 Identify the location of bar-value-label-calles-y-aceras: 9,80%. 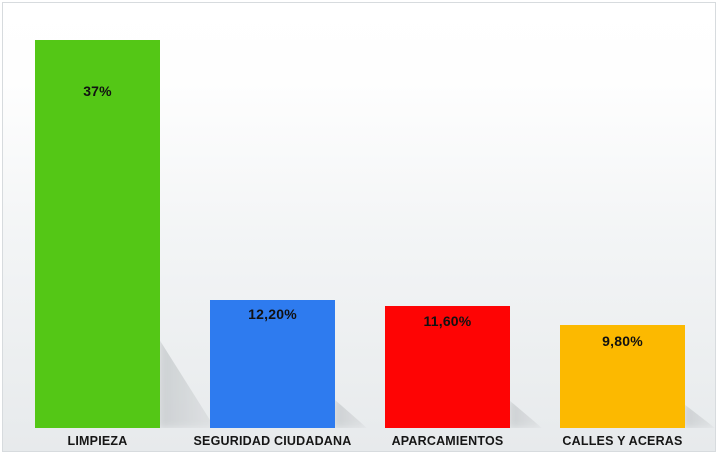
(622, 341).